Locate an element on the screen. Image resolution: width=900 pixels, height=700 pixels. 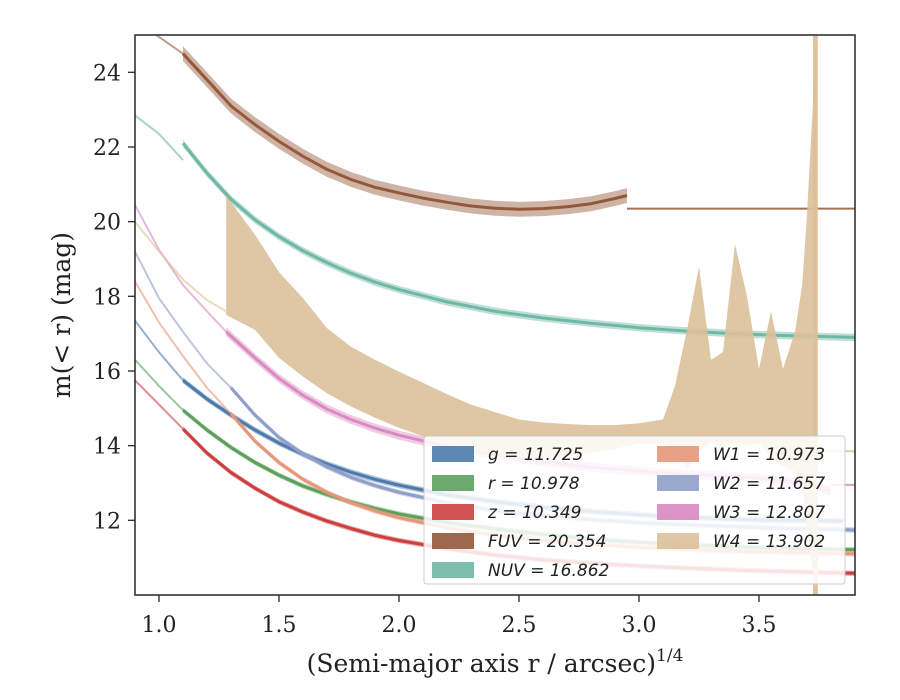
legend-swatch-r is located at coordinates (453, 483).